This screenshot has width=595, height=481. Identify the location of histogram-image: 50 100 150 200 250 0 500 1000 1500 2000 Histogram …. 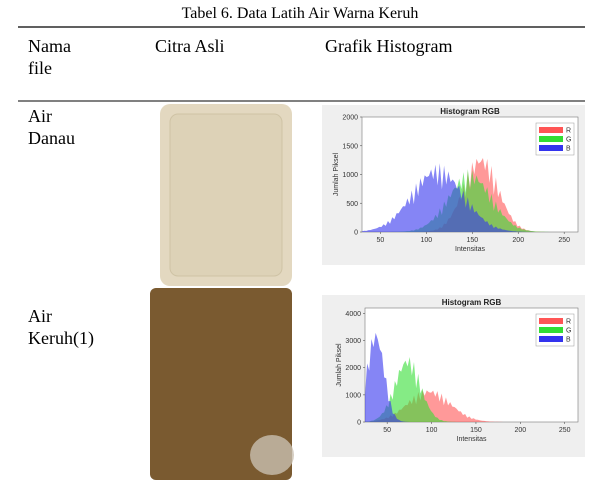
(453, 185).